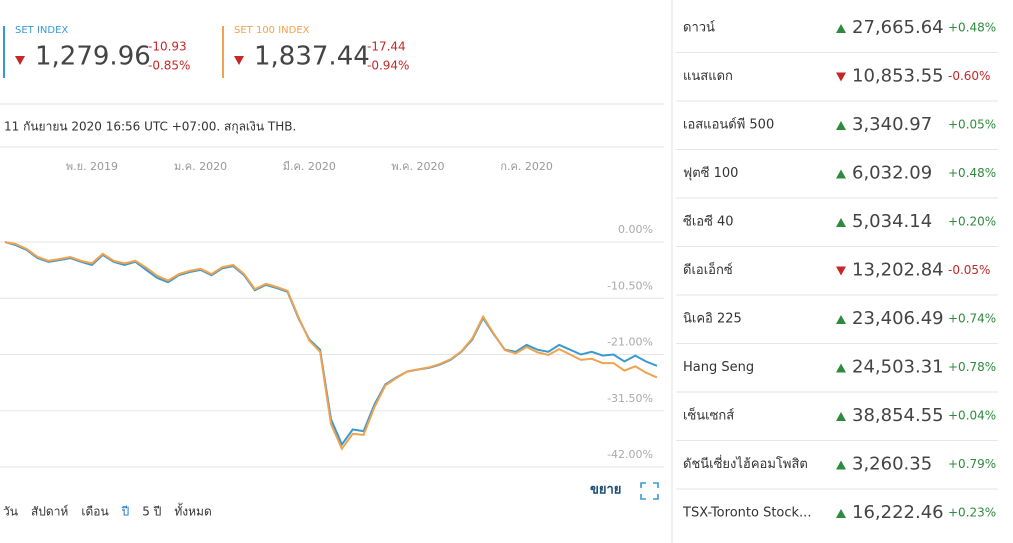  What do you see at coordinates (892, 221) in the screenshot?
I see `market-value: 5,034.14` at bounding box center [892, 221].